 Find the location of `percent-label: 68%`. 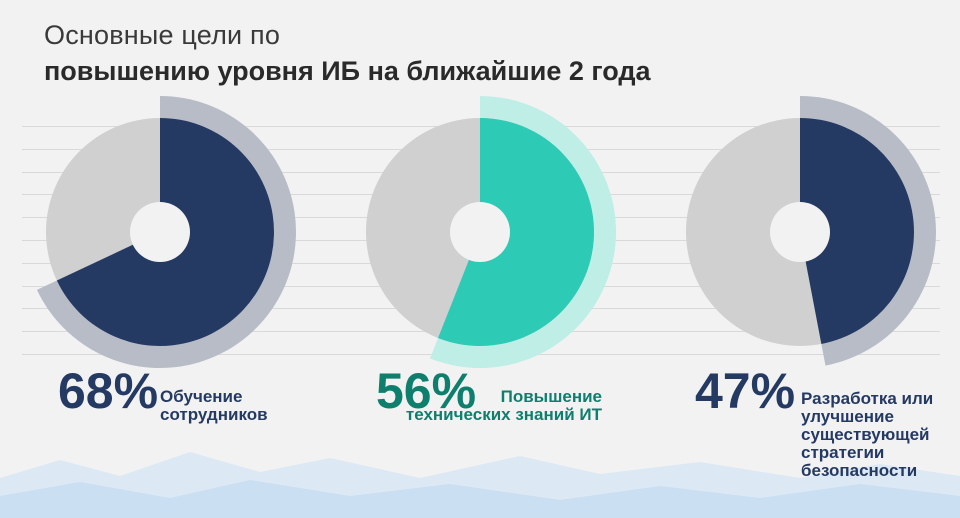

percent-label: 68% is located at coordinates (108, 391).